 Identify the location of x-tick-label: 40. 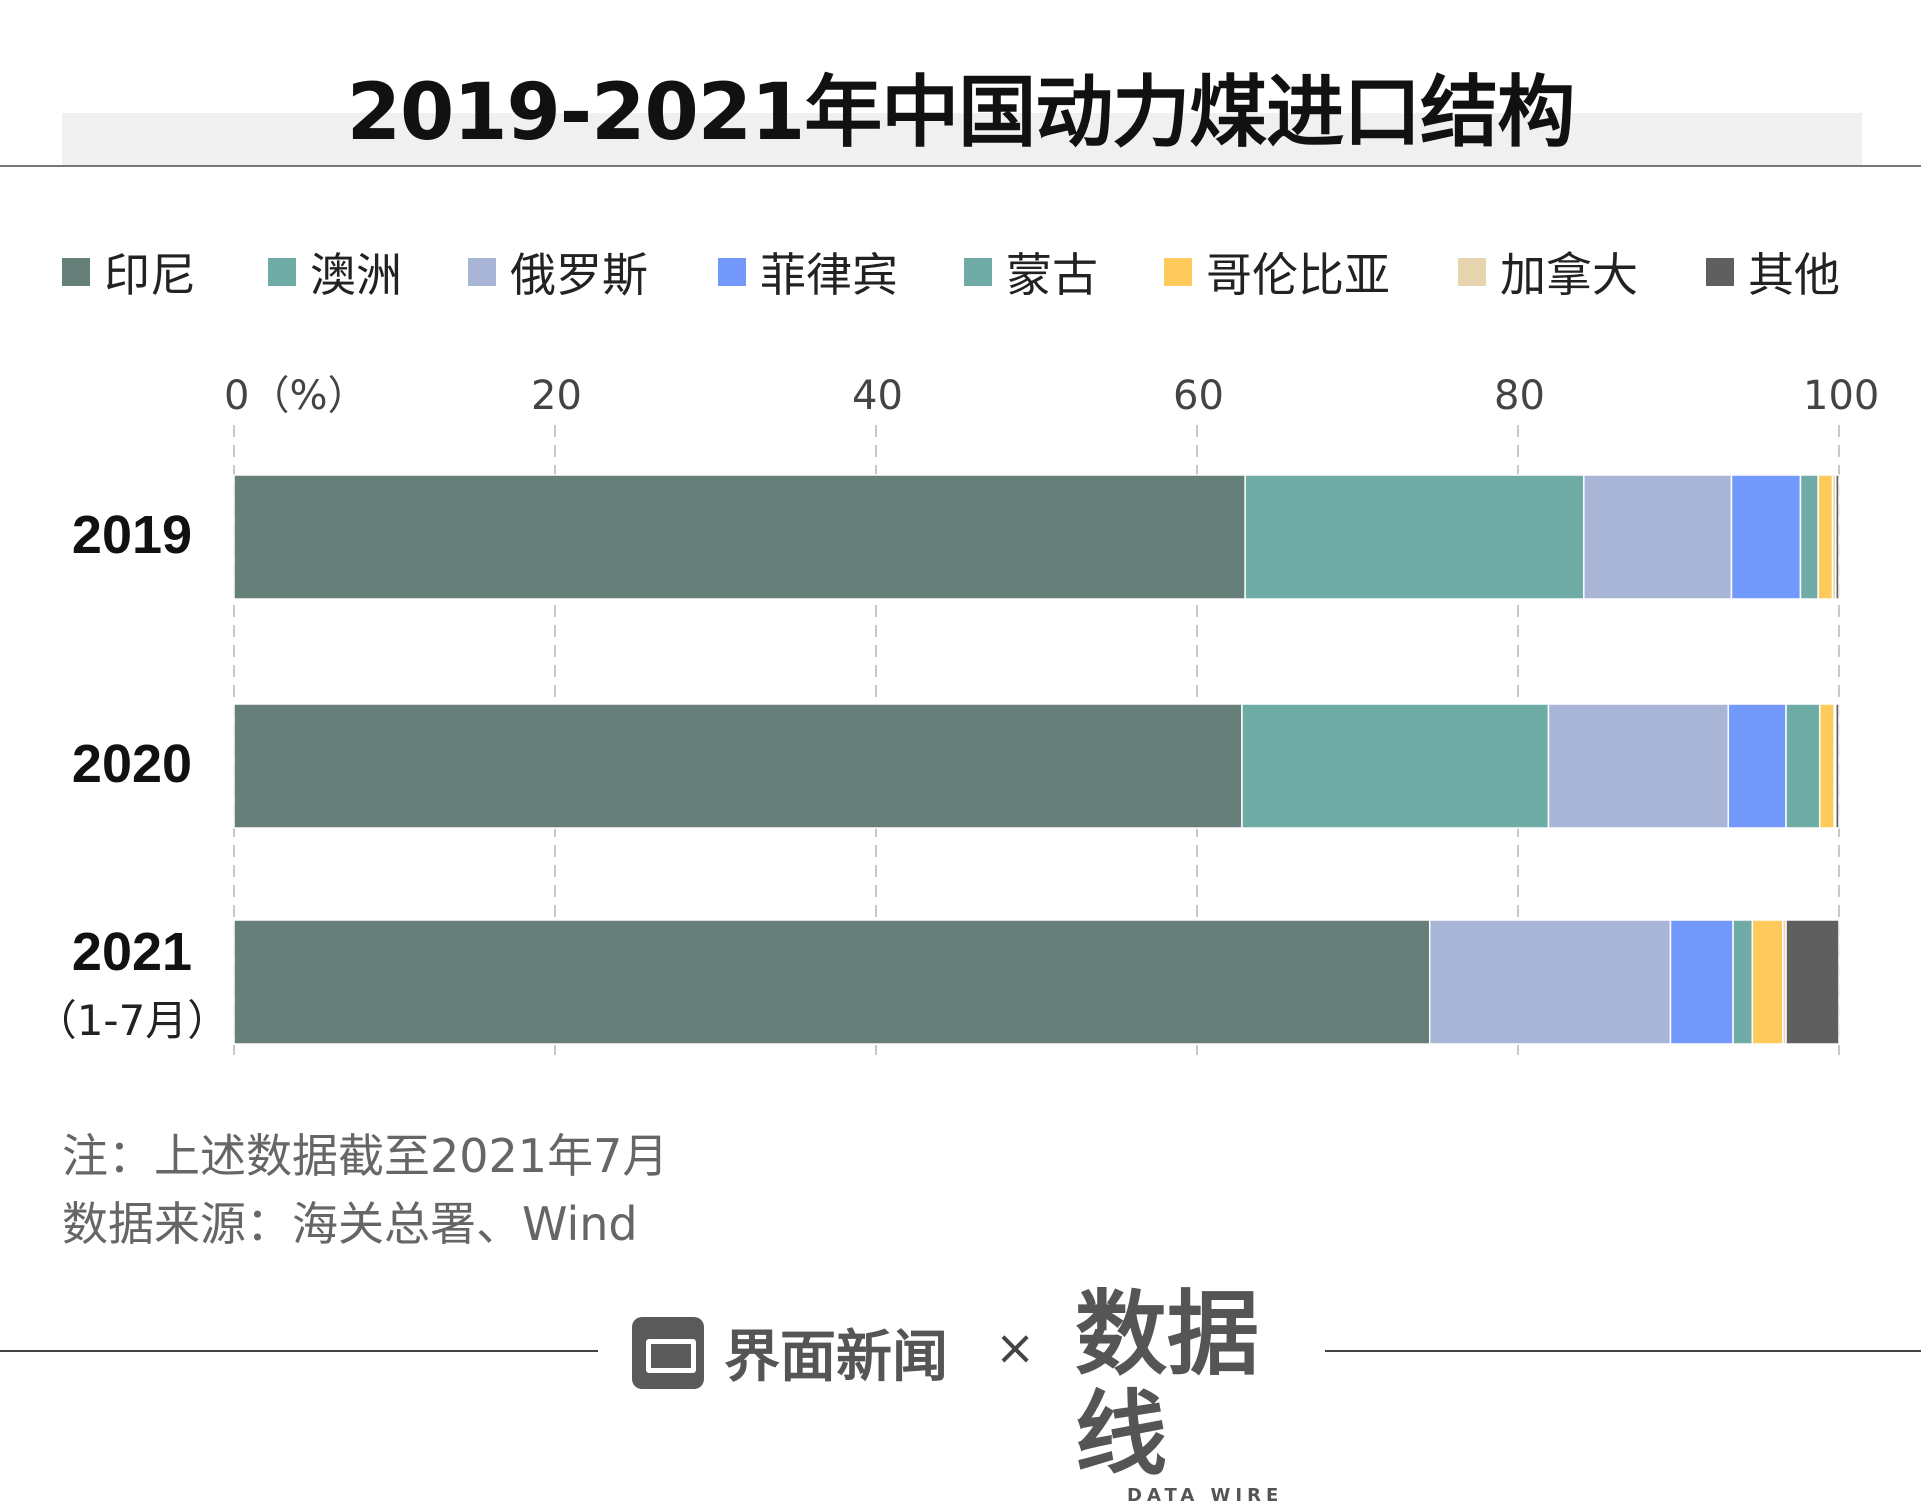
(877, 396).